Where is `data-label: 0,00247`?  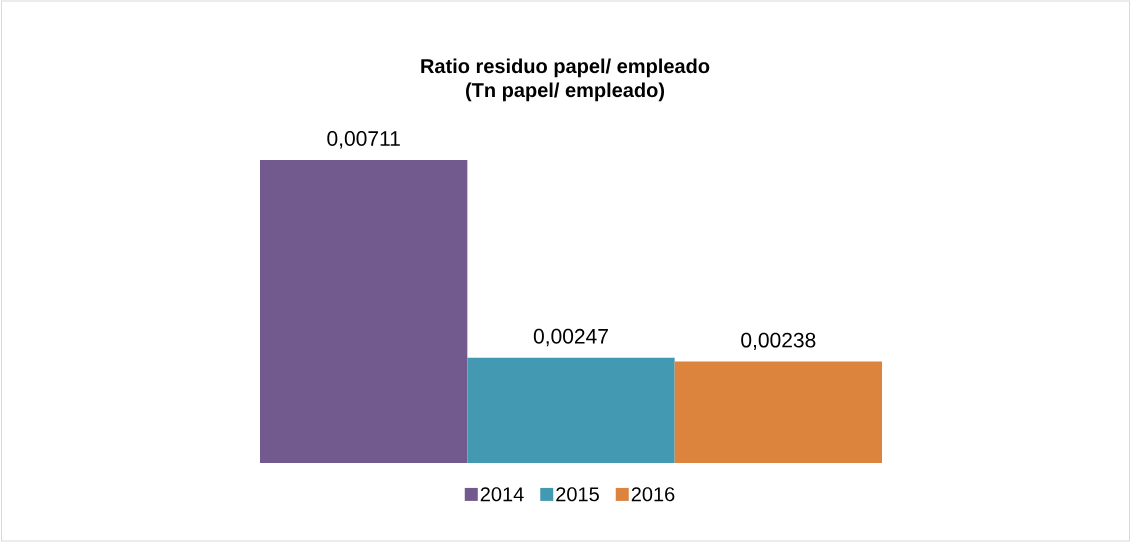
data-label: 0,00247 is located at coordinates (570, 337).